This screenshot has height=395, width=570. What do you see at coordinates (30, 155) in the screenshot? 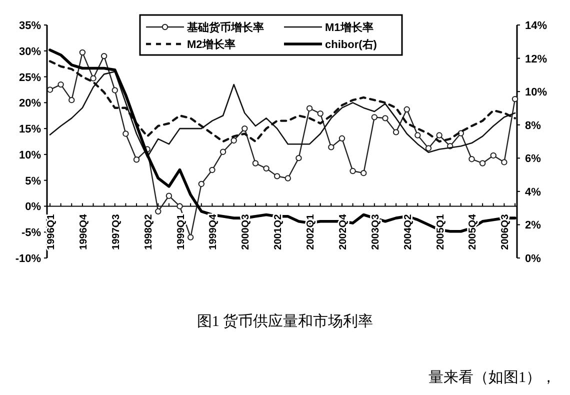
I see `y-tick-label: 10%` at bounding box center [30, 155].